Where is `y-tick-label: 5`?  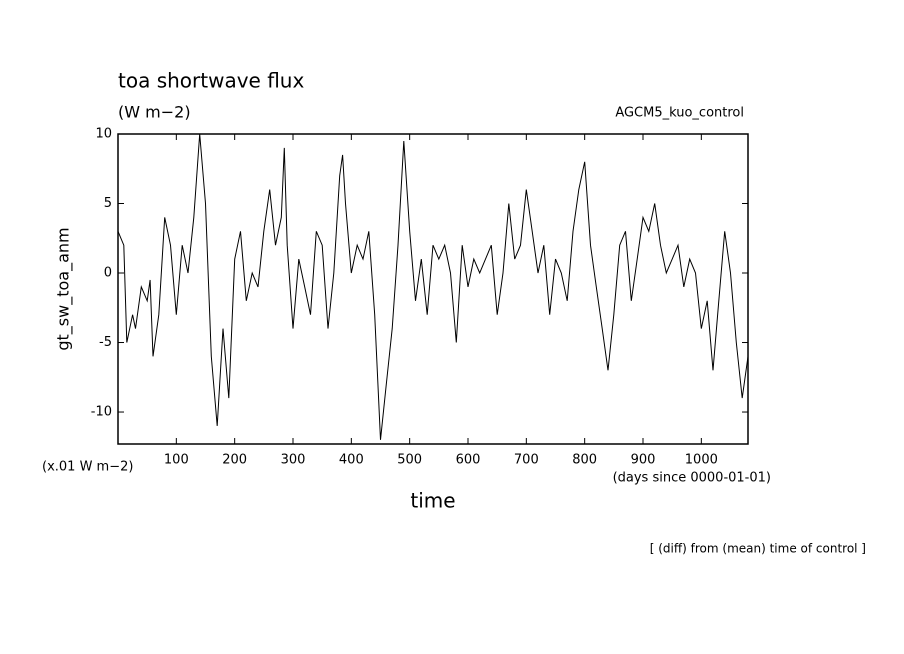 y-tick-label: 5 is located at coordinates (108, 203).